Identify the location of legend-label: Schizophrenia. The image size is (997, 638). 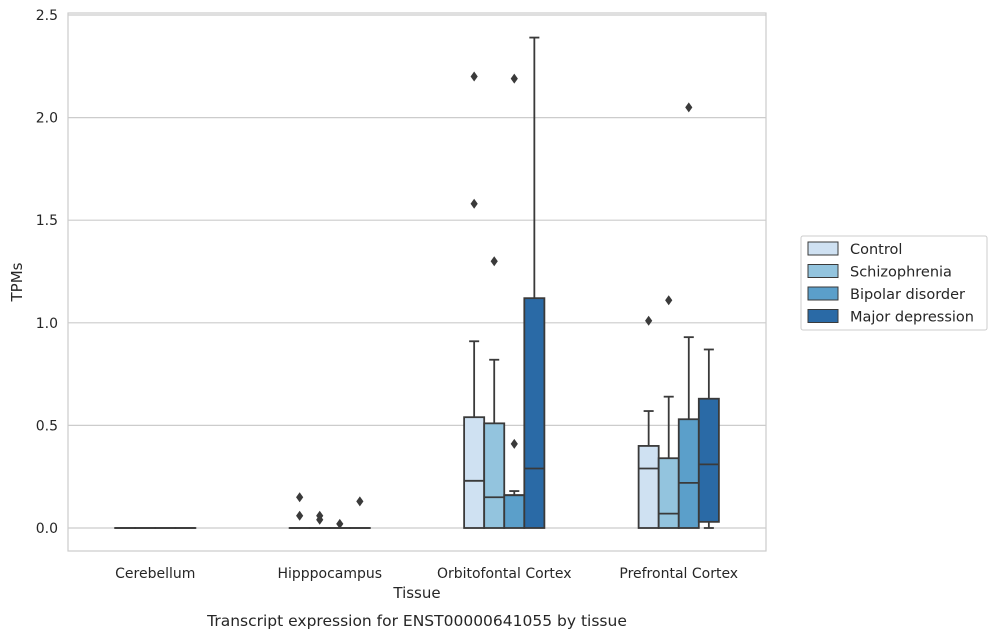
(901, 273).